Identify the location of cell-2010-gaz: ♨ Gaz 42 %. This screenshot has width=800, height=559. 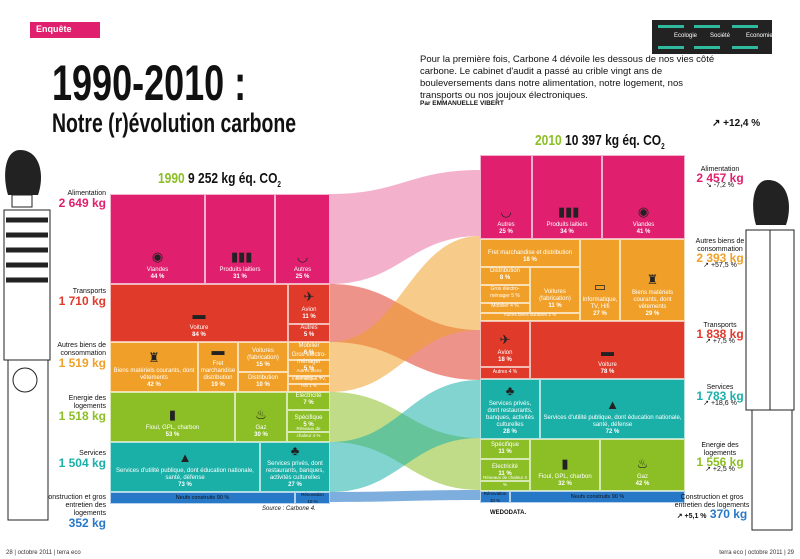
(642, 465).